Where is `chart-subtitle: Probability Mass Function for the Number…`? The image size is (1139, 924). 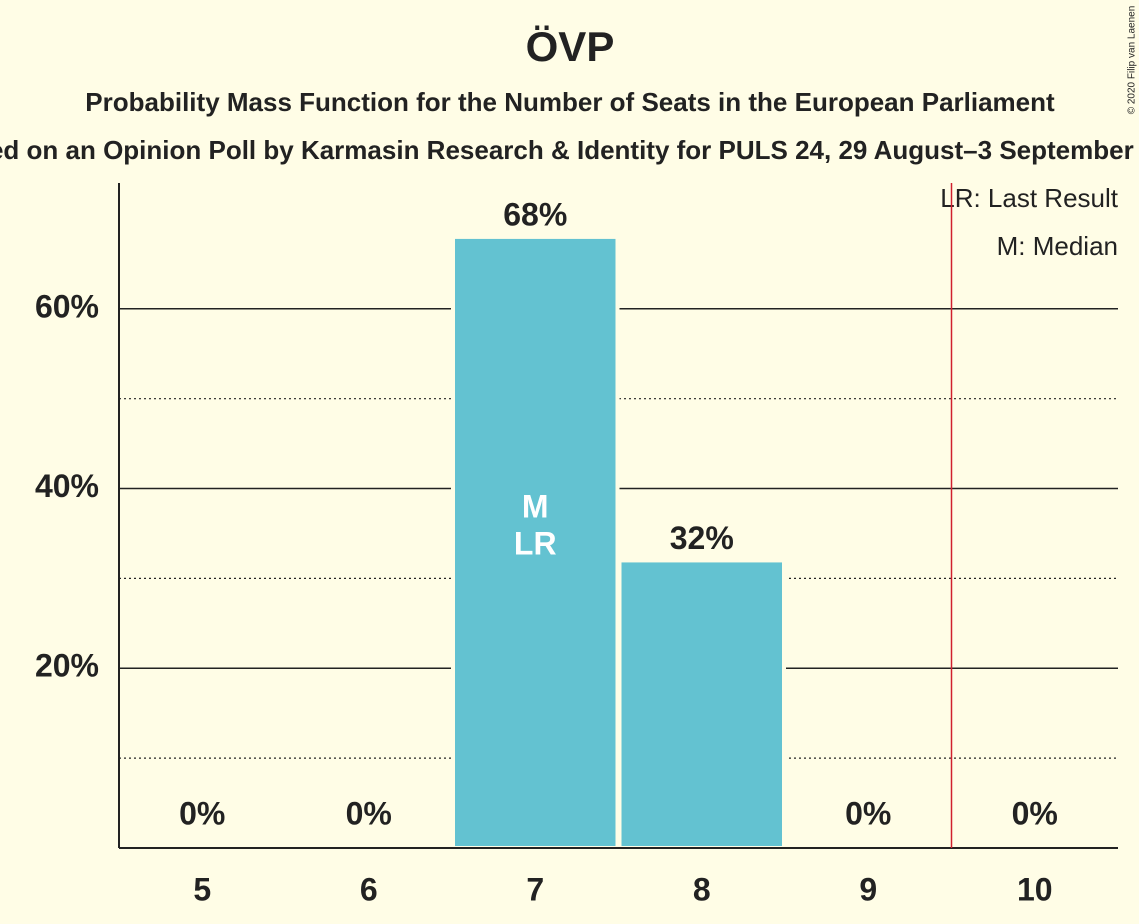 chart-subtitle: Probability Mass Function for the Number… is located at coordinates (570, 102).